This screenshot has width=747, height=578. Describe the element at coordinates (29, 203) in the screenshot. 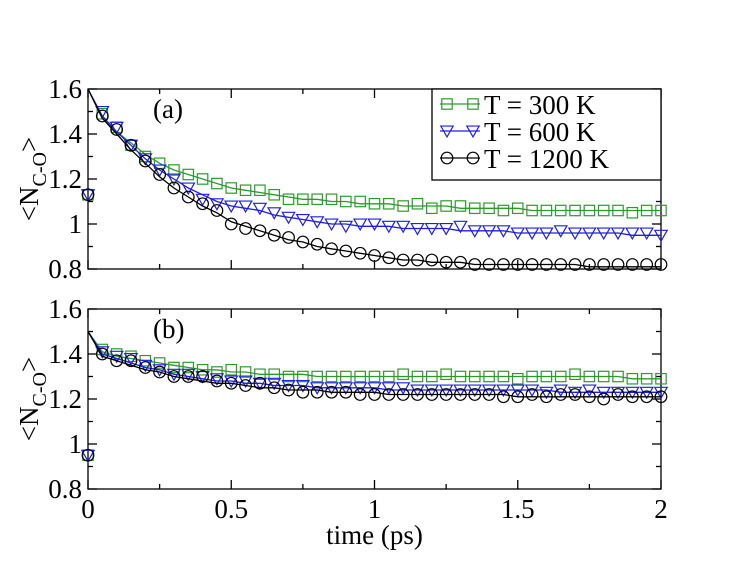

I see `y-axis-title-main: <N` at that location.